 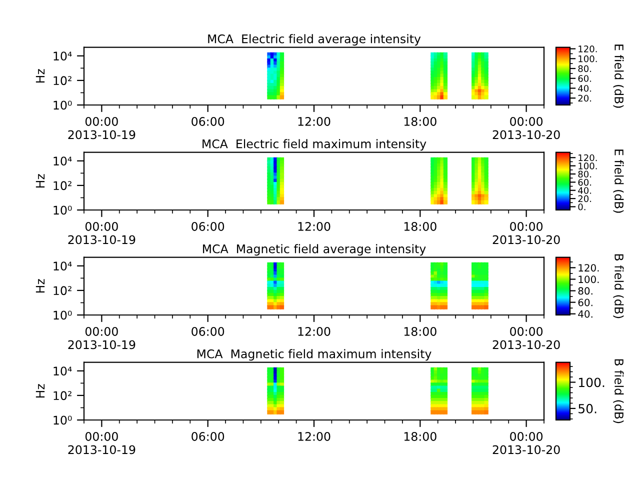 What do you see at coordinates (314, 40) in the screenshot?
I see `chart-title: MCA Electric field average intensity` at bounding box center [314, 40].